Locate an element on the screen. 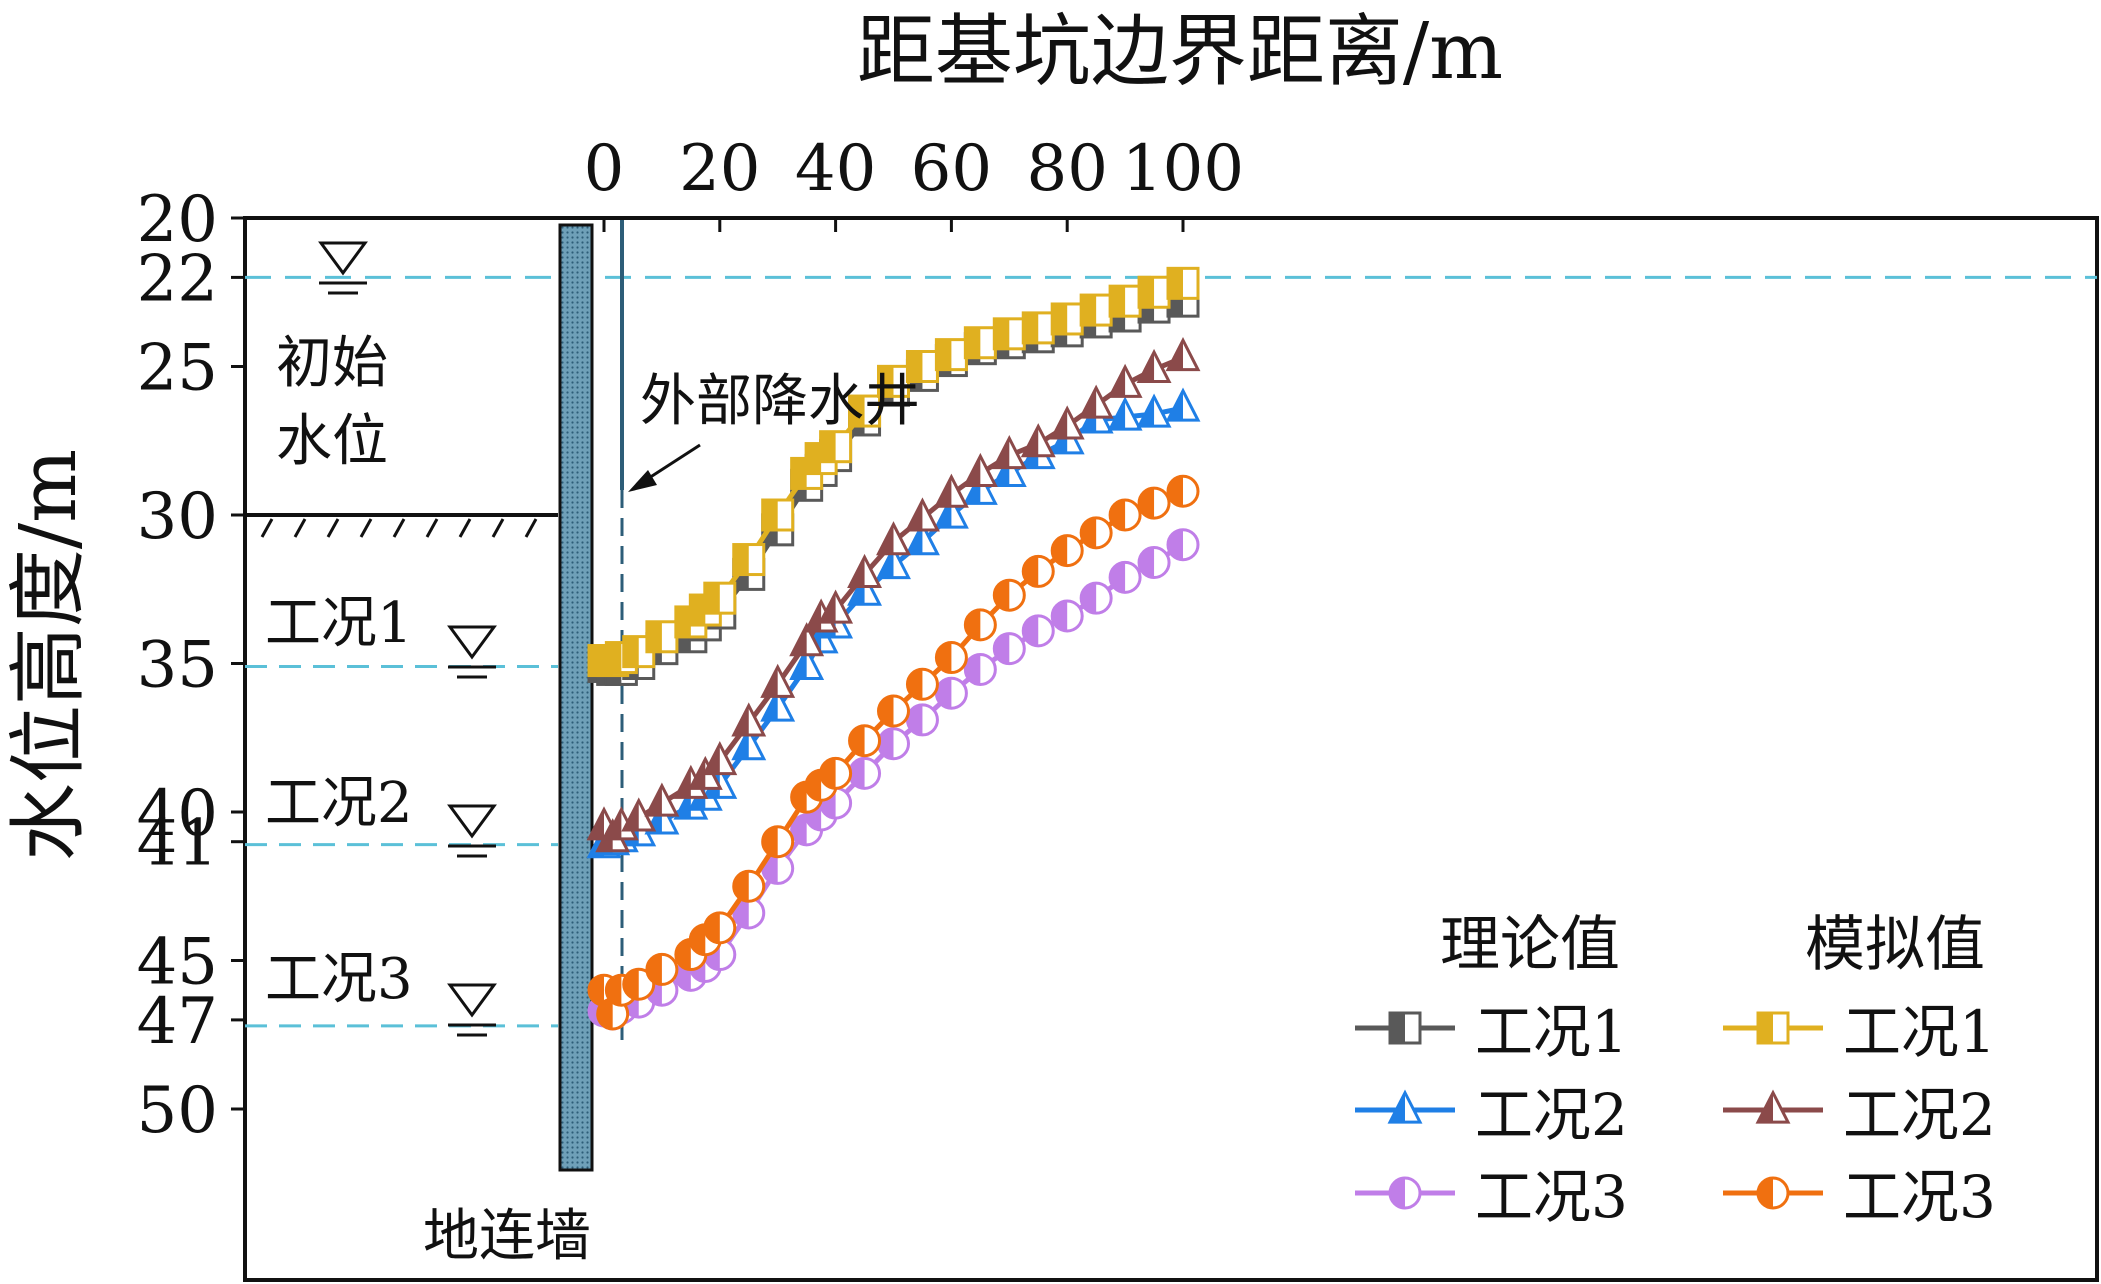 This screenshot has width=2101, height=1284. legend-label-theory-case2: 工况2 is located at coordinates (1551, 1115).